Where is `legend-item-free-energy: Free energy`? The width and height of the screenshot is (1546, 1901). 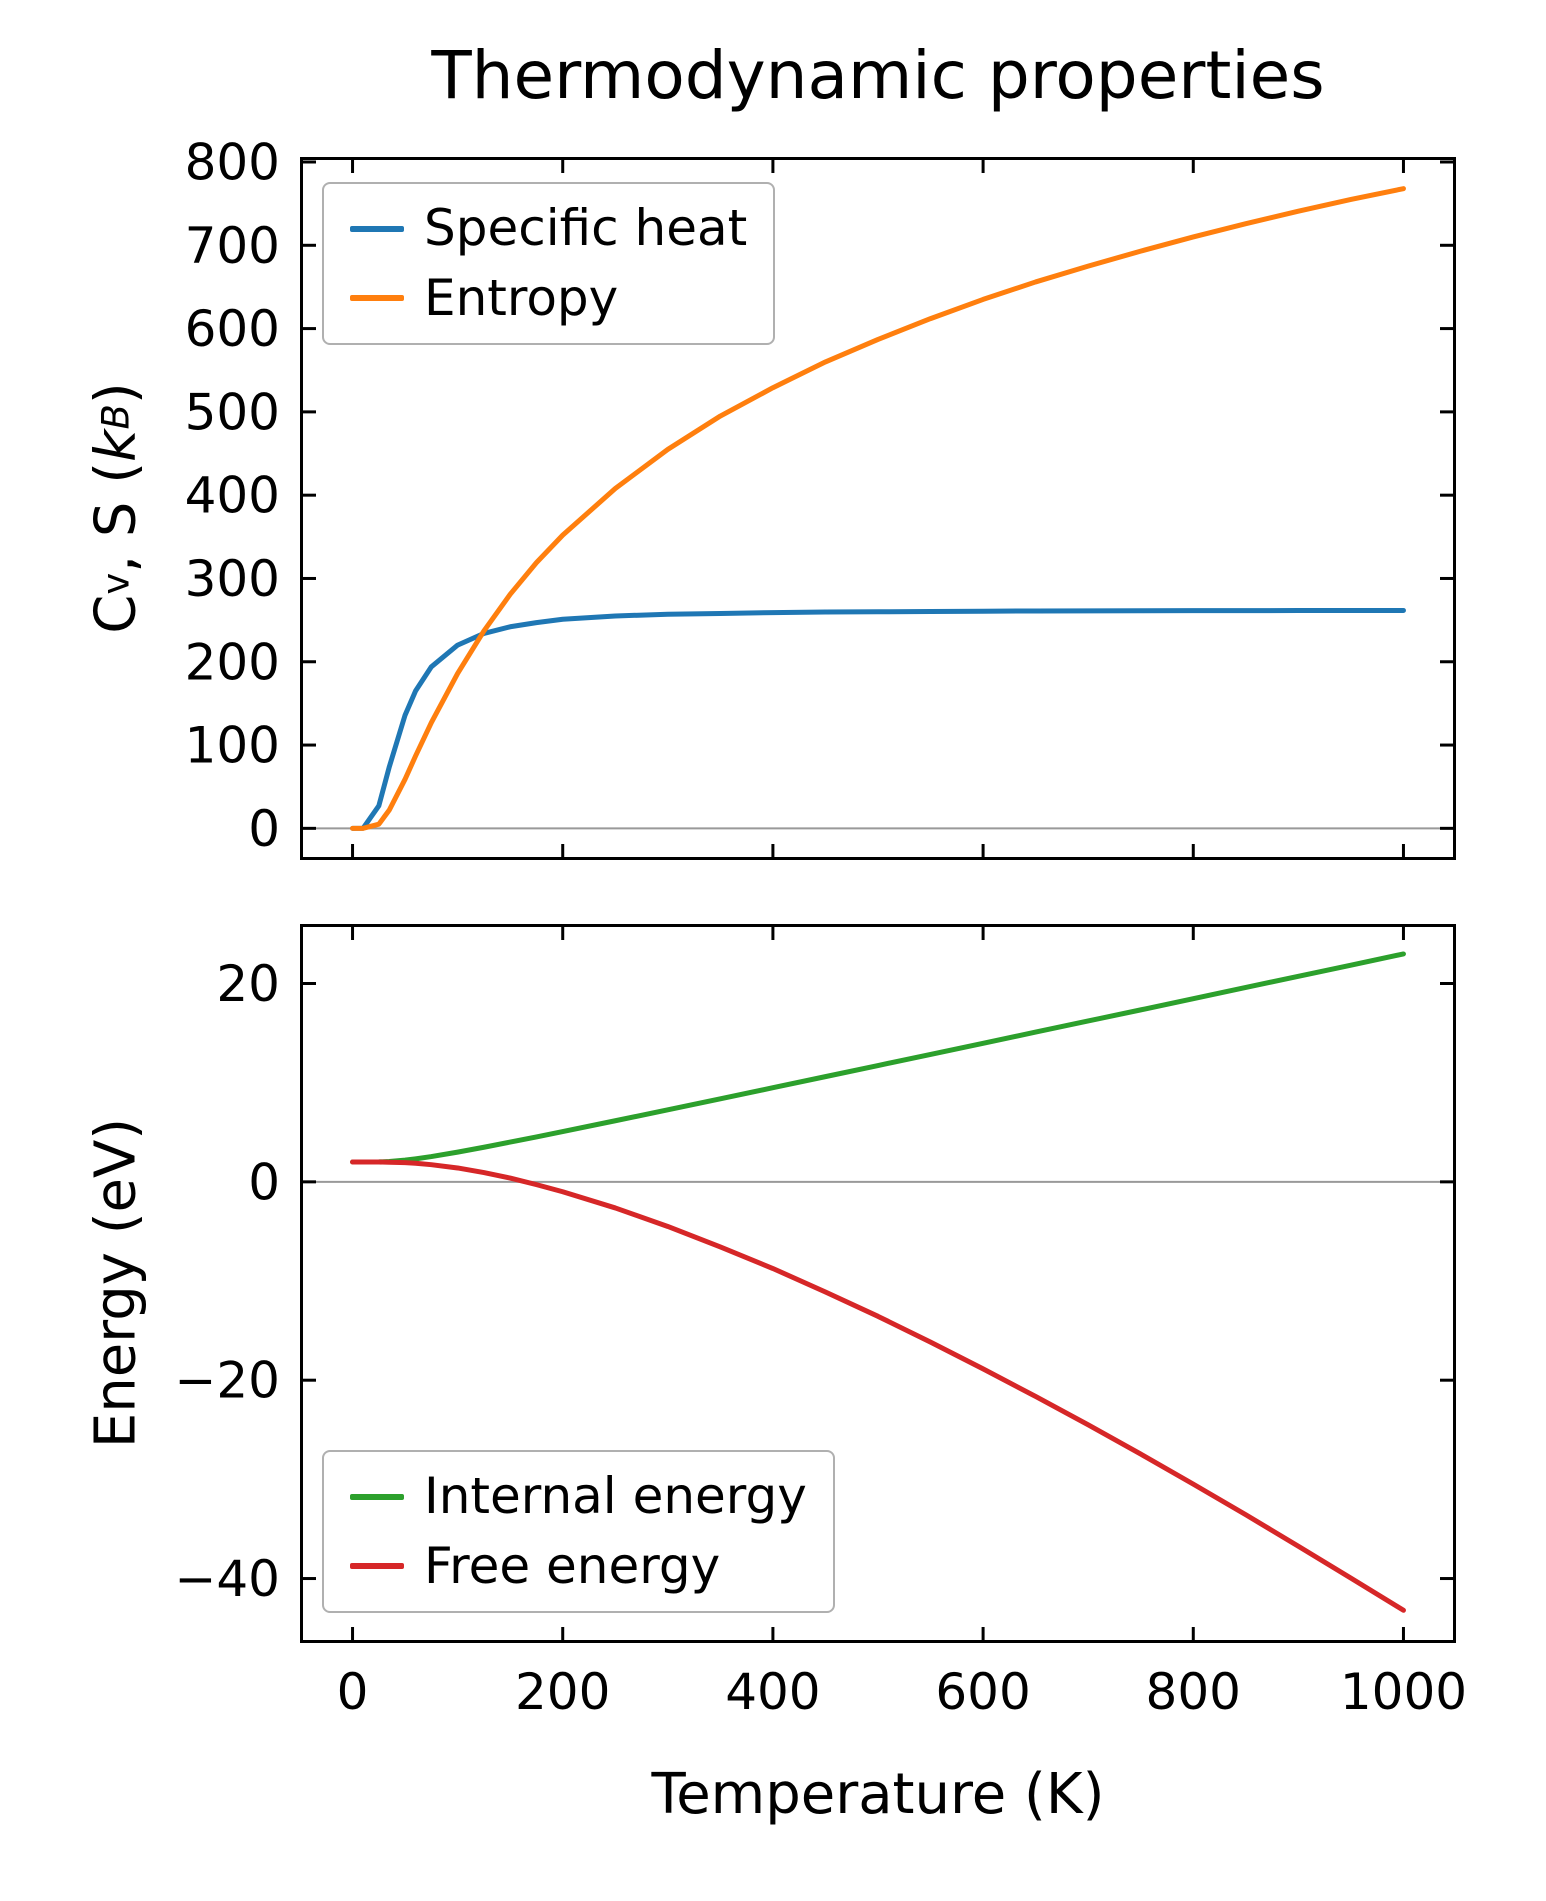 legend-item-free-energy: Free energy is located at coordinates (578, 1566).